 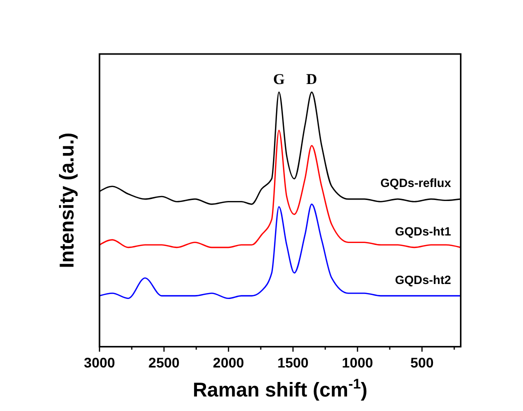 What do you see at coordinates (228, 362) in the screenshot?
I see `x-tick-label: 2000` at bounding box center [228, 362].